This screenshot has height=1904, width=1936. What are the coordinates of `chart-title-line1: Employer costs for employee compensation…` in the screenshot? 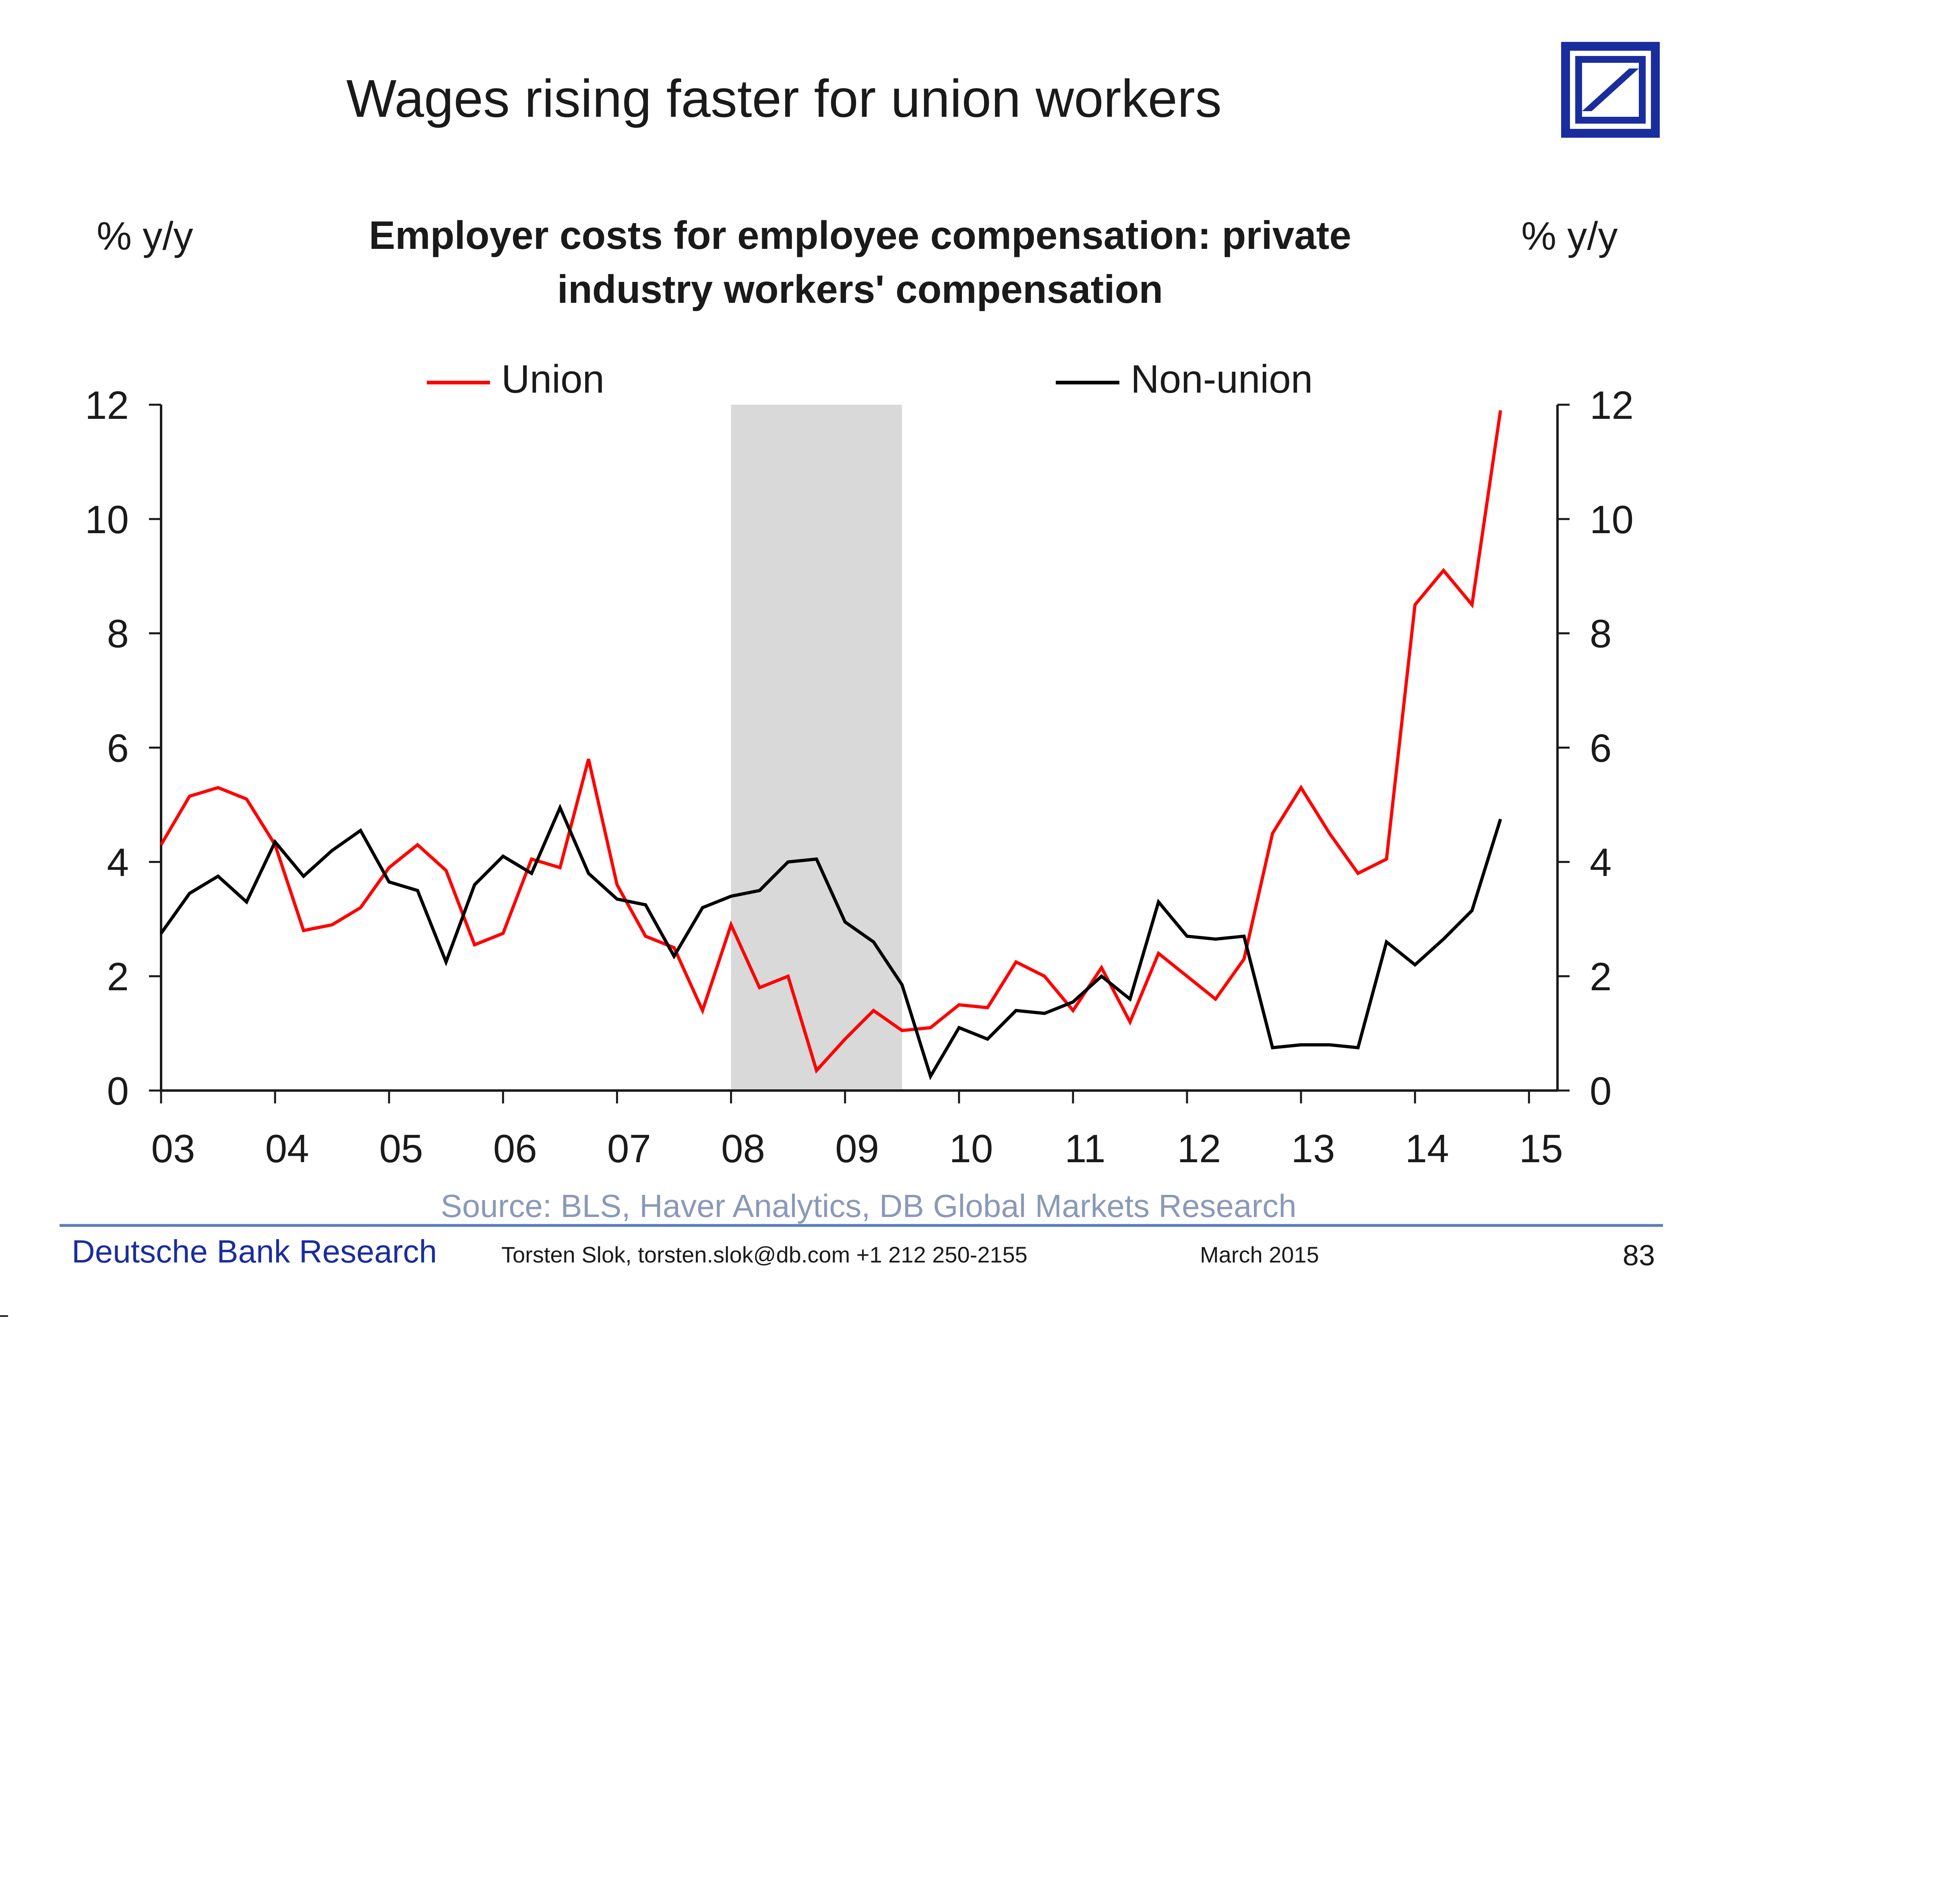 It's located at (860, 235).